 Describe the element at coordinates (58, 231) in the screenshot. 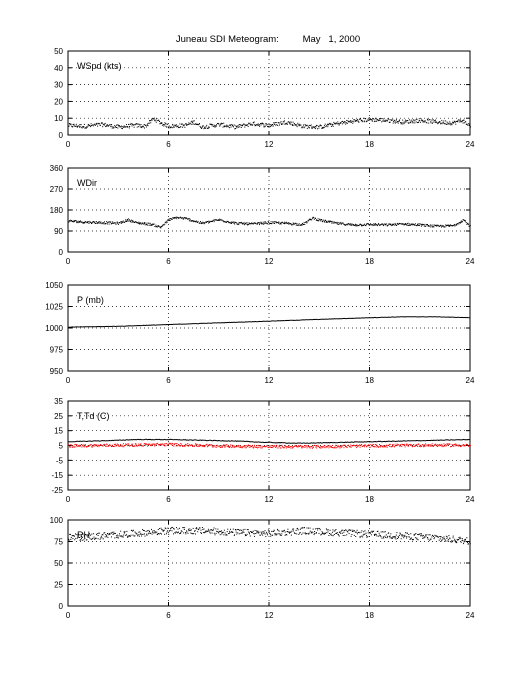

I see `wdir-ytick-label: 90` at that location.